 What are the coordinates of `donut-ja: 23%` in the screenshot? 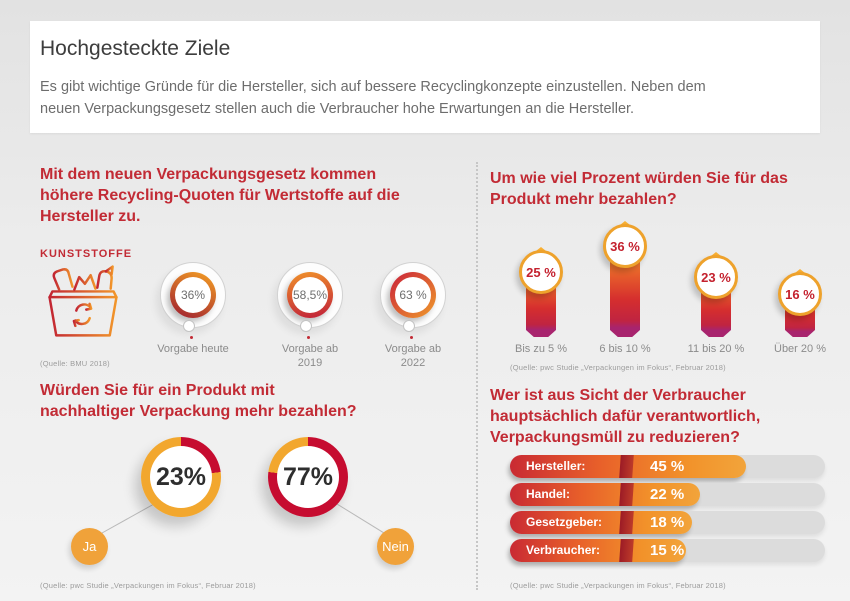 It's located at (181, 477).